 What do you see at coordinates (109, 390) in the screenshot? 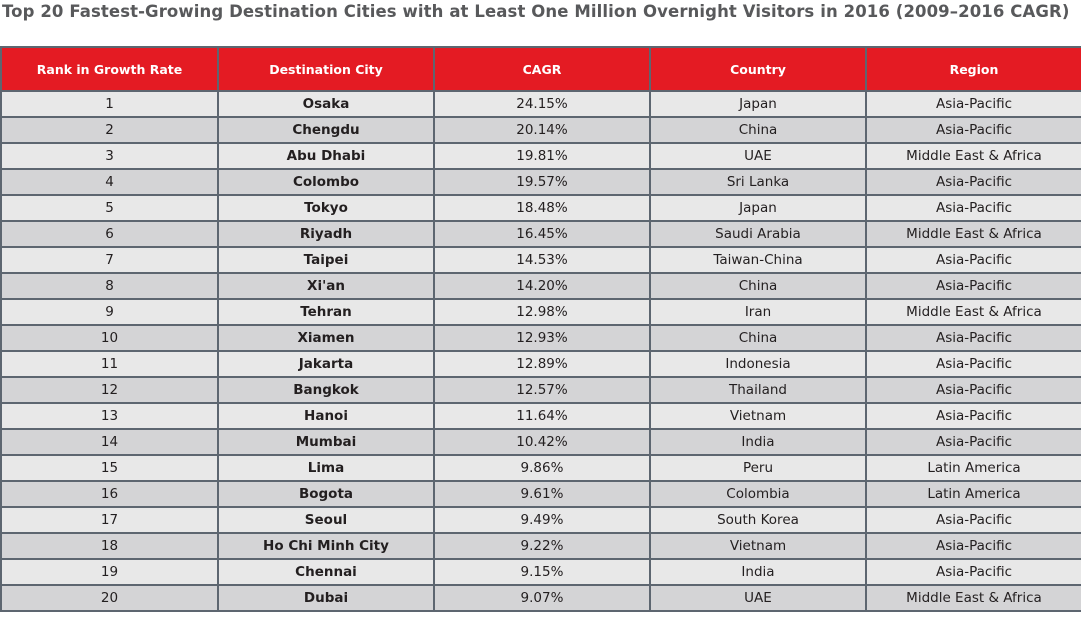
I see `rank-cell: 12` at bounding box center [109, 390].